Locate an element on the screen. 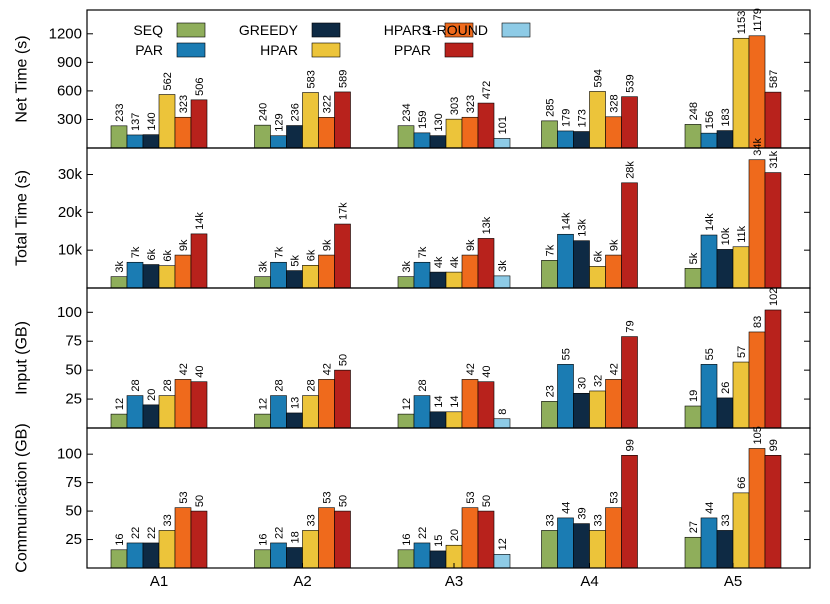 The height and width of the screenshot is (604, 830). bar-greedy-a5 is located at coordinates (725, 139).